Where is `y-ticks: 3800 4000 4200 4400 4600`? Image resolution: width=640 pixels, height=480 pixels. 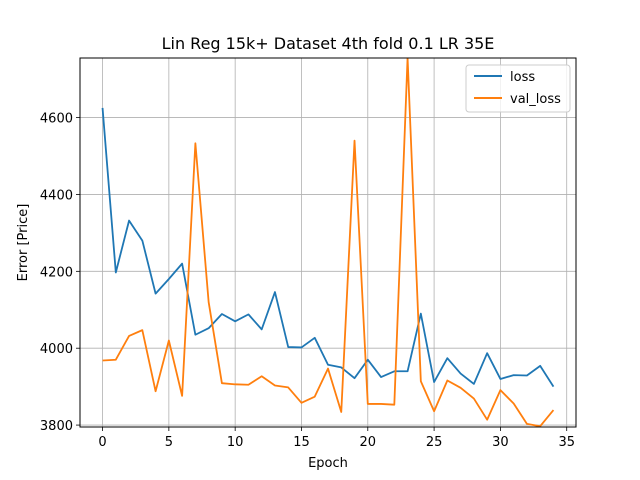
y-ticks: 3800 4000 4200 4400 4600 is located at coordinates (60, 273).